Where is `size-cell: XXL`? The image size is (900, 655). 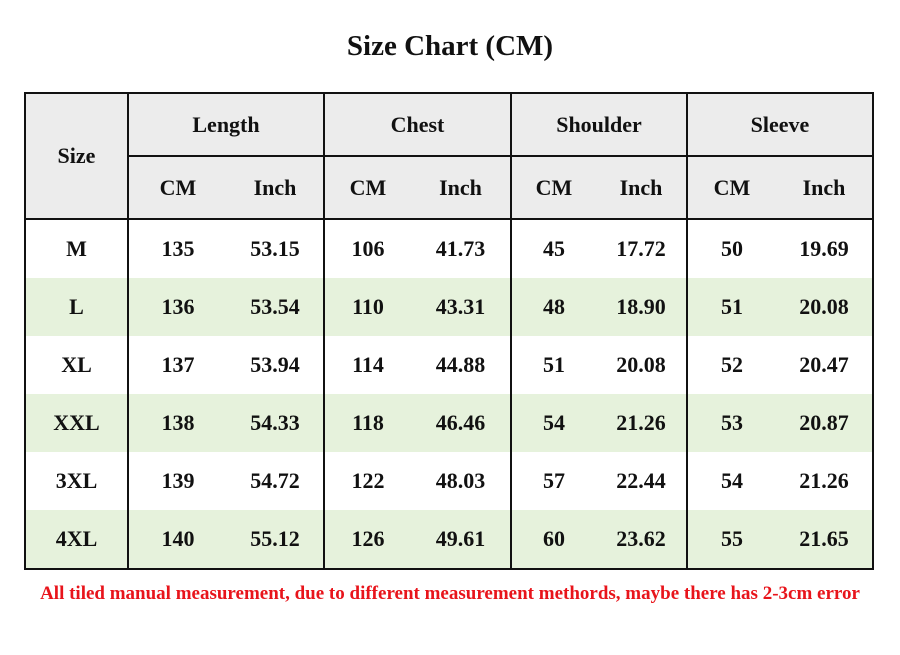
size-cell: XXL is located at coordinates (76, 423).